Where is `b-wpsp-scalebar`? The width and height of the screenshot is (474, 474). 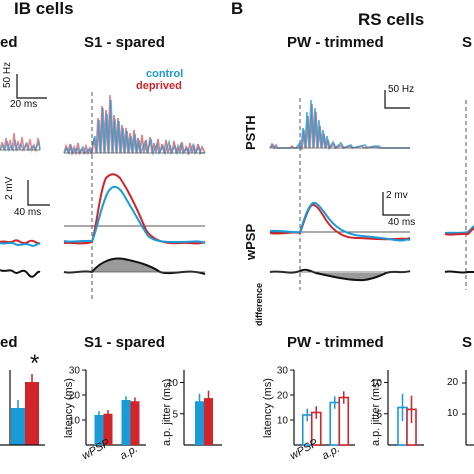 b-wpsp-scalebar is located at coordinates (396, 204).